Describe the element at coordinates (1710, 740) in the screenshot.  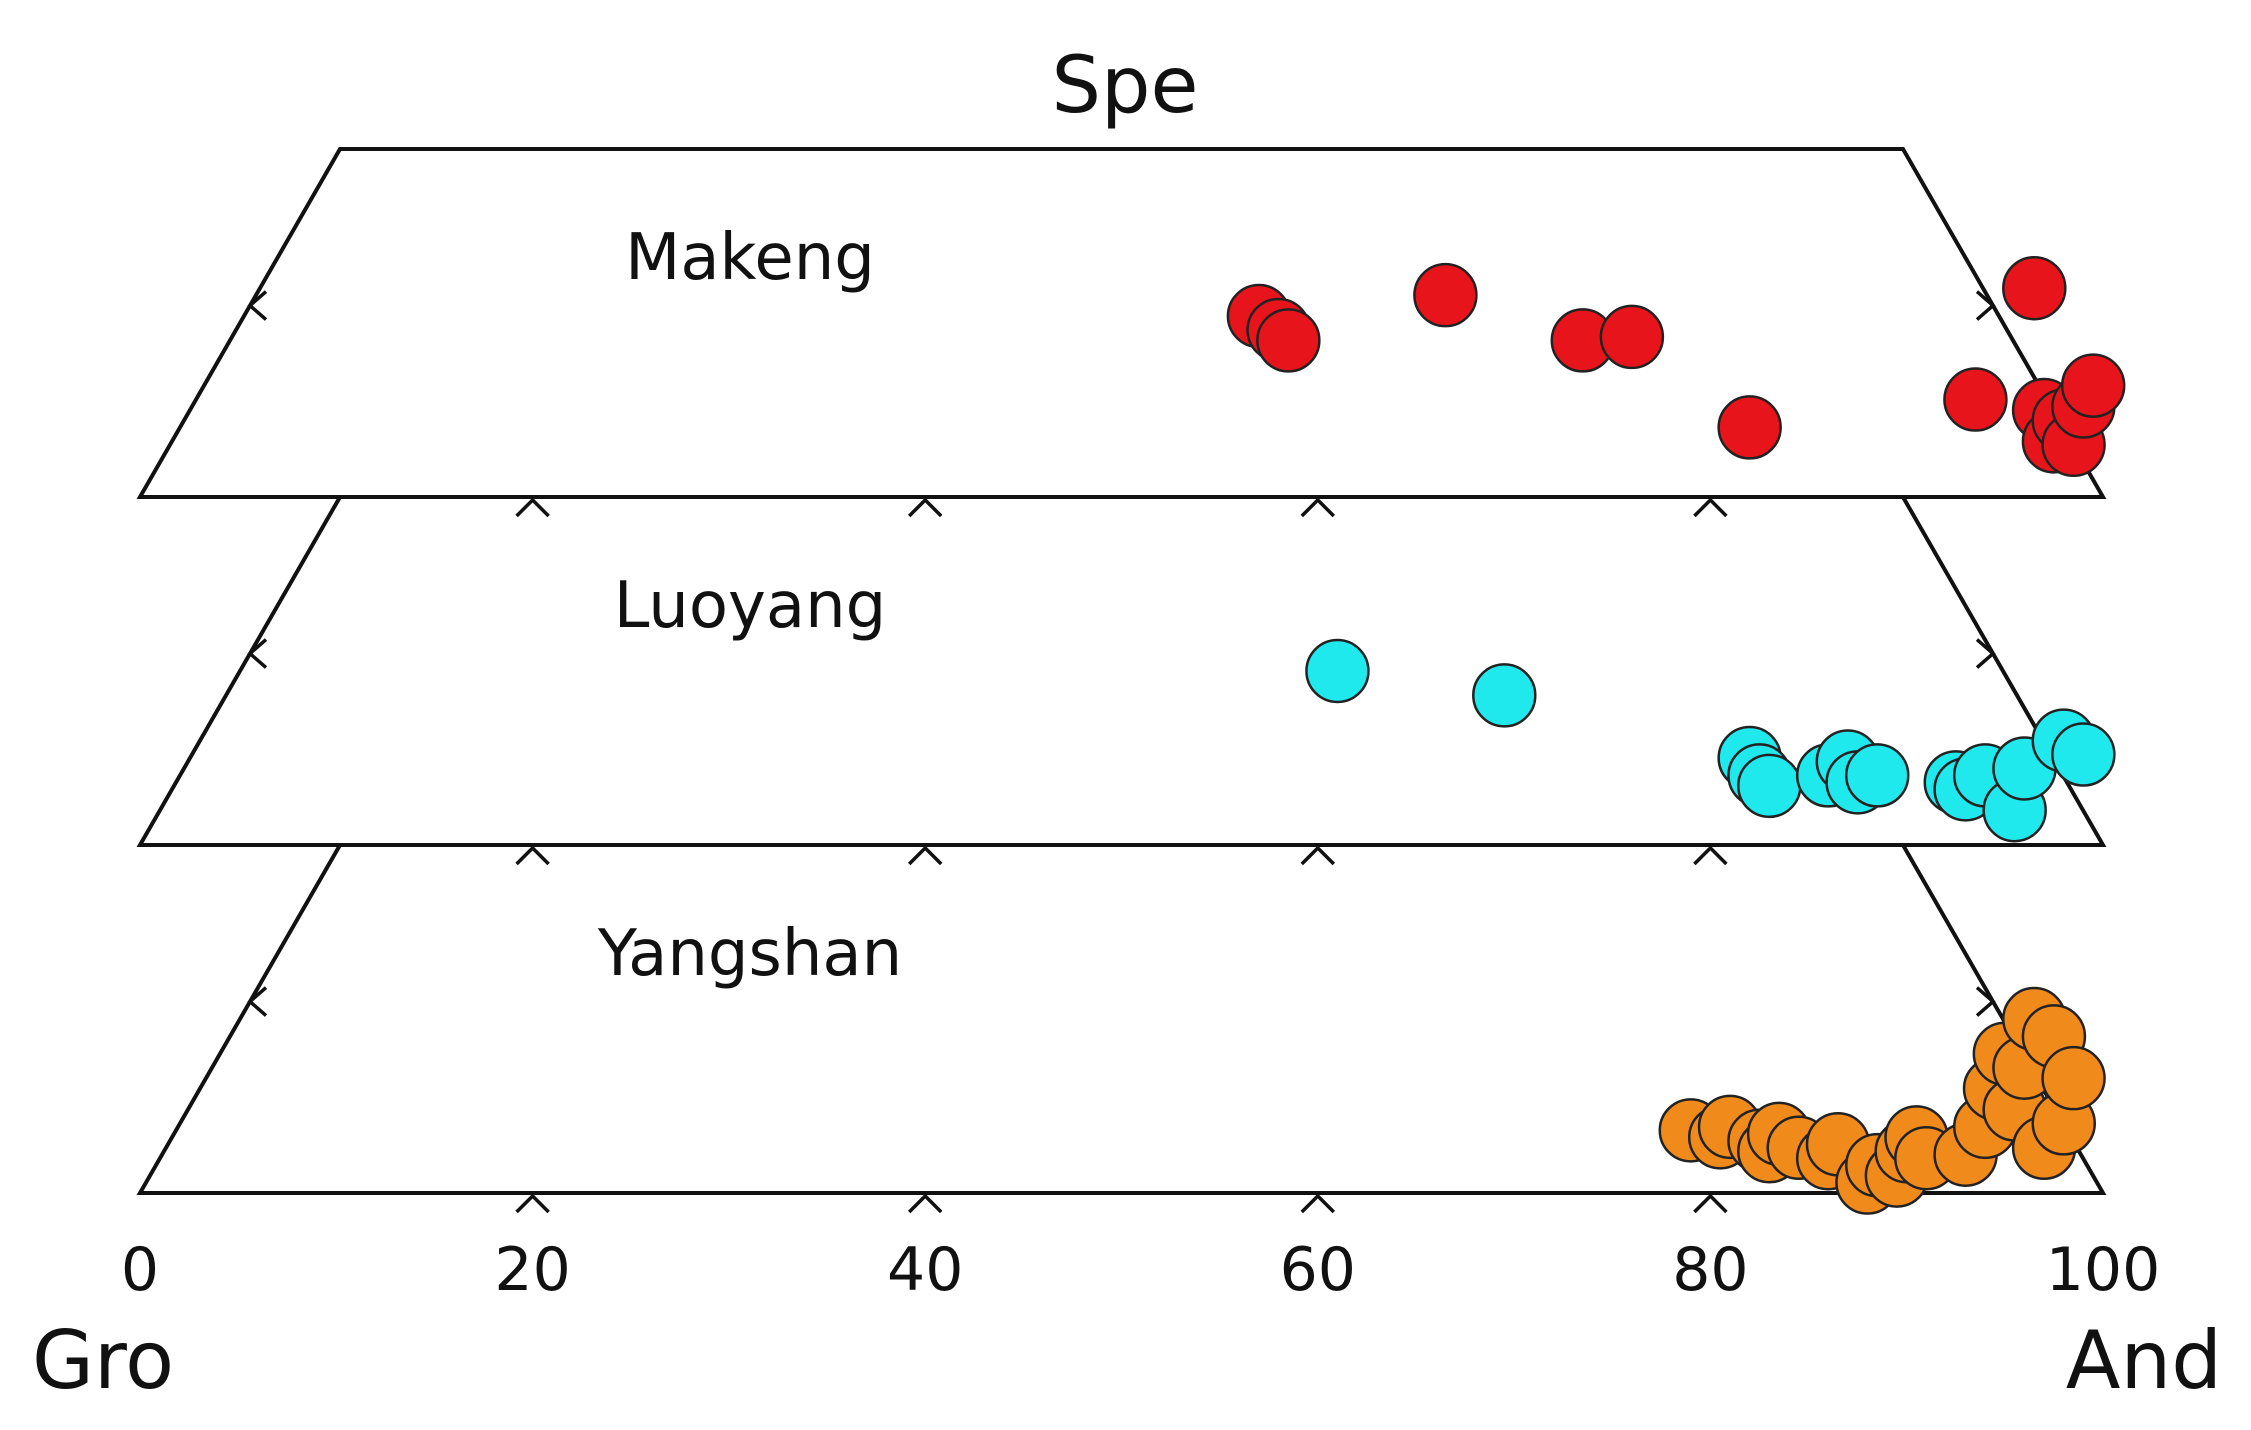
I see `series-luoyang` at that location.